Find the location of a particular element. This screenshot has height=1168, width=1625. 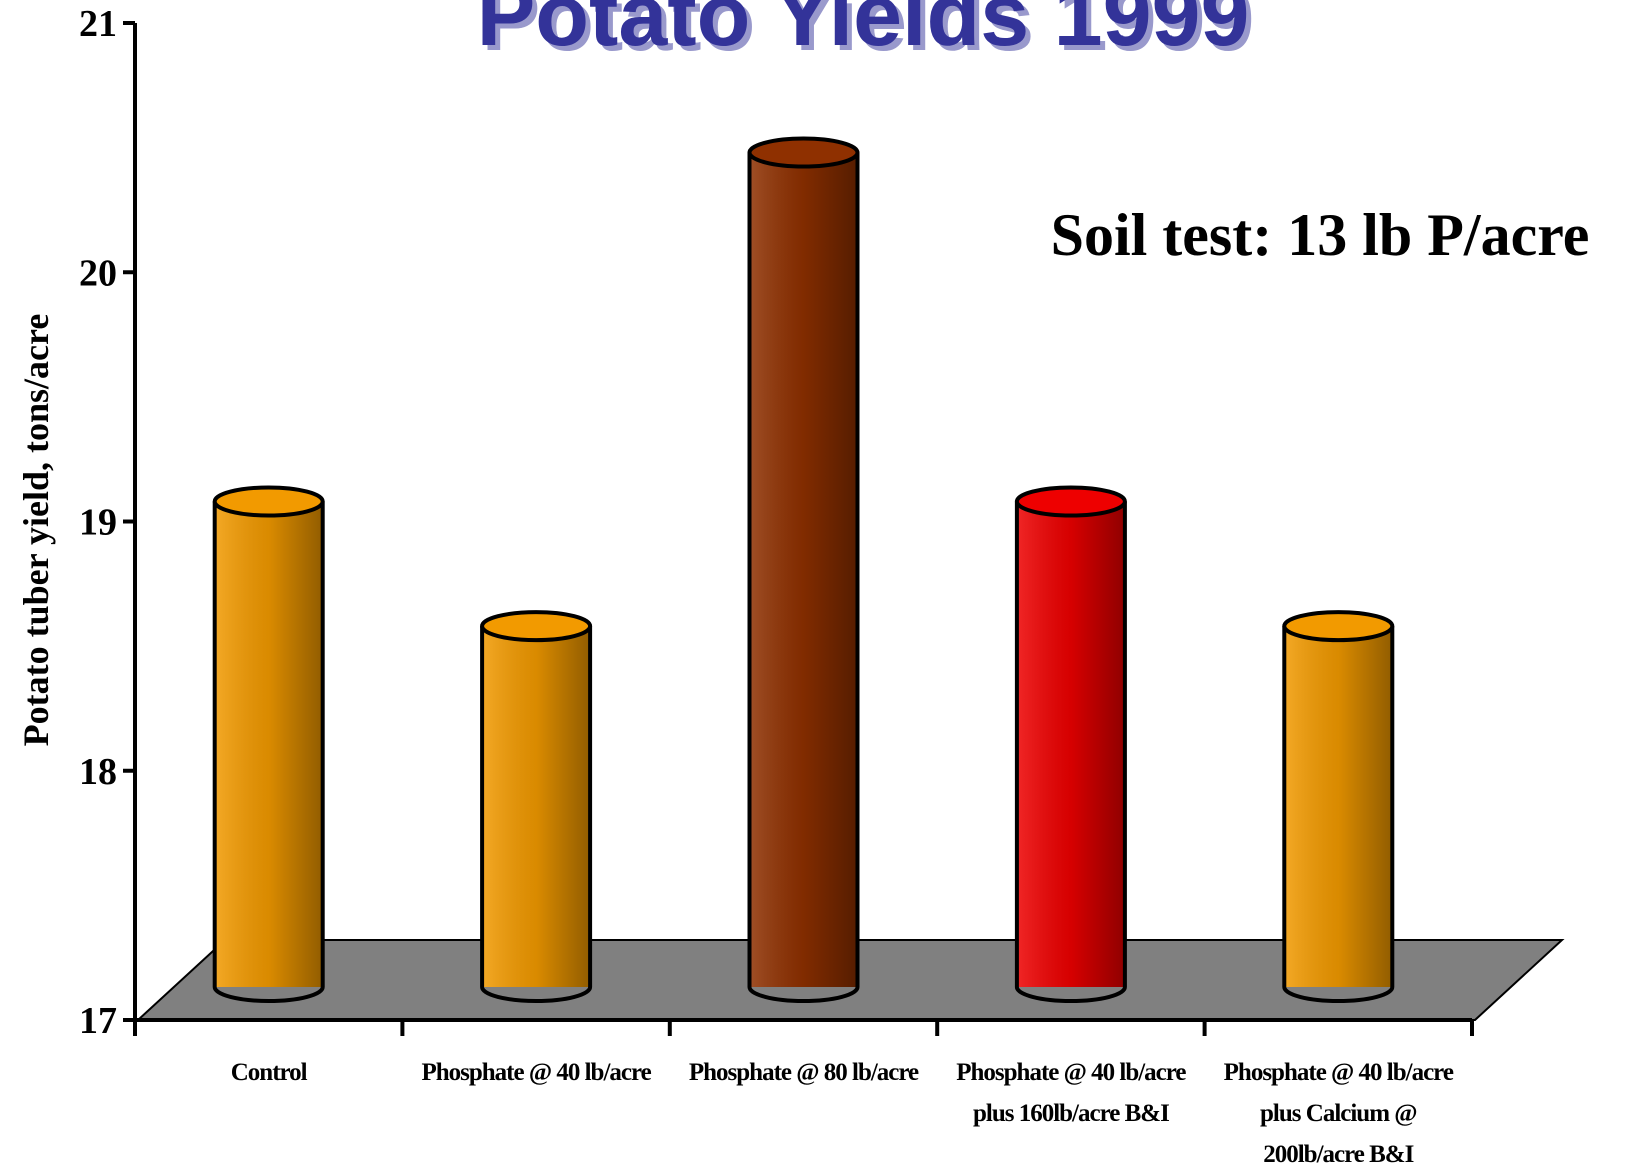

x-tick-label: Phosphate @ 40 lb/acre is located at coordinates (536, 1072).